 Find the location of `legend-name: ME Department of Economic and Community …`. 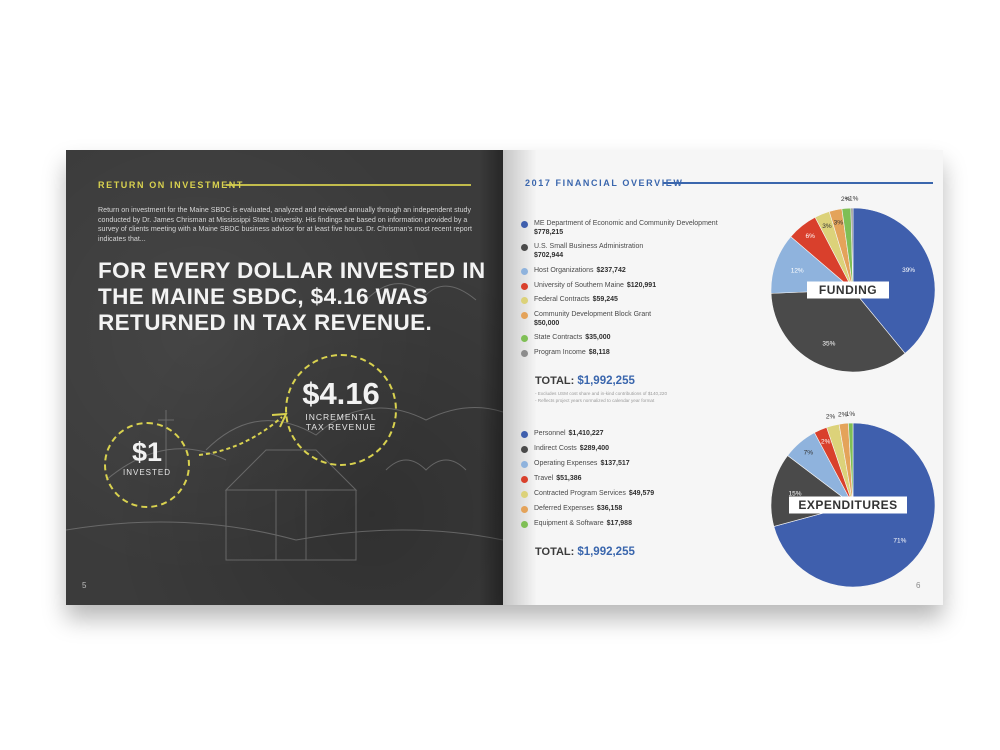

legend-name: ME Department of Economic and Community … is located at coordinates (626, 223).